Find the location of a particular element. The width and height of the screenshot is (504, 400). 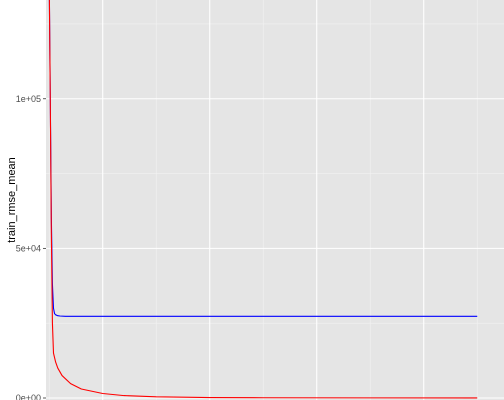

y-tick-label: 1e+05 is located at coordinates (28, 99).